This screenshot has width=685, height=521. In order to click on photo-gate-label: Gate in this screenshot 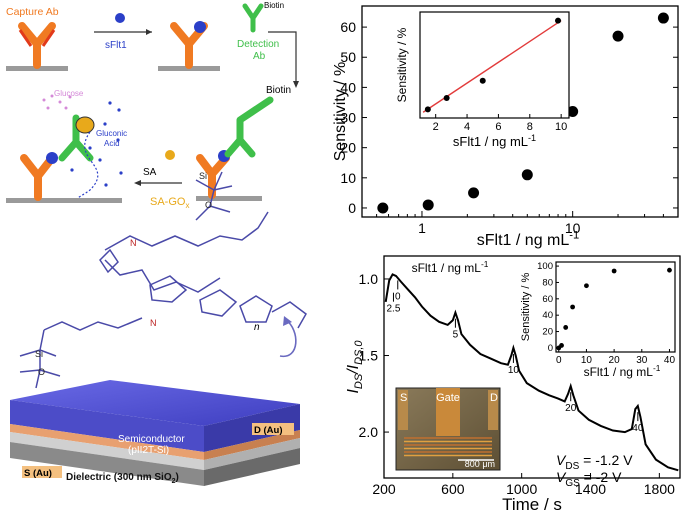, I will do `click(448, 398)`.